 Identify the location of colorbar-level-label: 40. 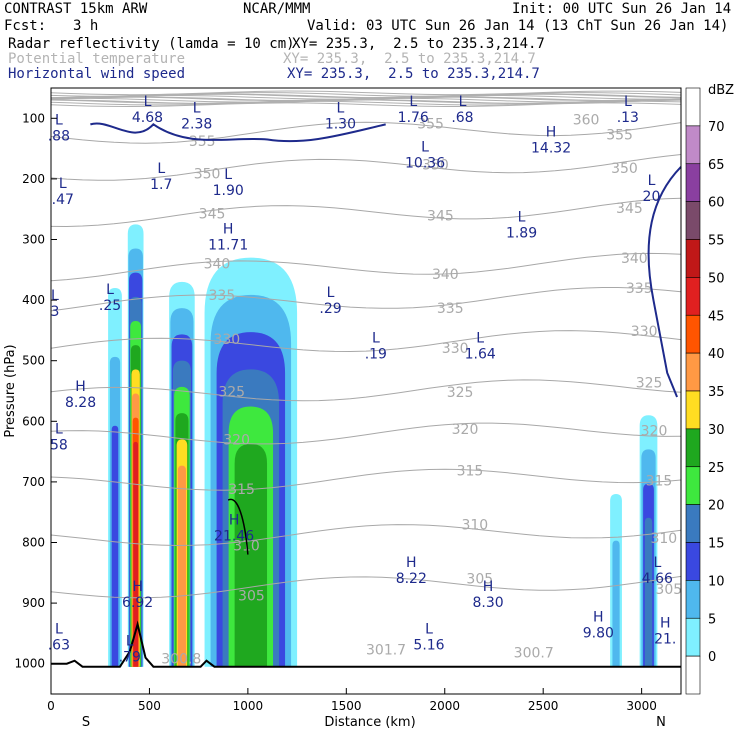
(716, 354).